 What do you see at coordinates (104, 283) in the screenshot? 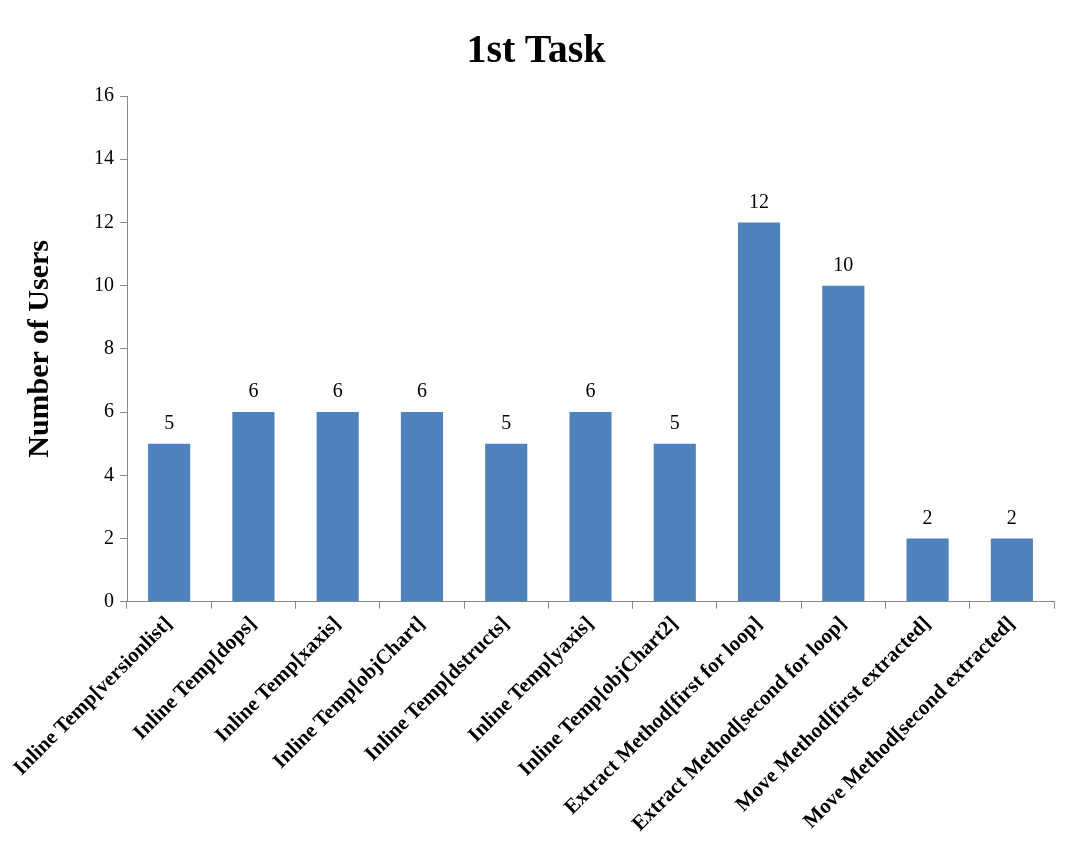
I see `y-tick-label: 10` at bounding box center [104, 283].